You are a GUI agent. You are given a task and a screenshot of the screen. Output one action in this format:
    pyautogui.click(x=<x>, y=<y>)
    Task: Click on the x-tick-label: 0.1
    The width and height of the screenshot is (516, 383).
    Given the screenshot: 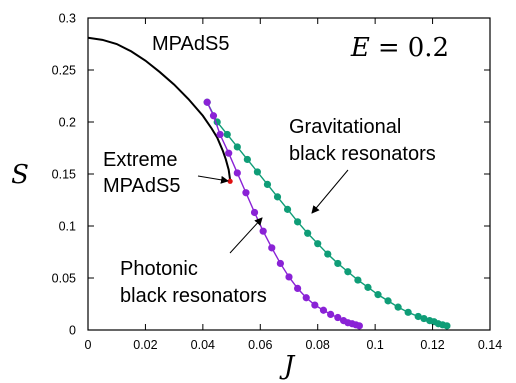 What is the action you would take?
    pyautogui.click(x=374, y=345)
    